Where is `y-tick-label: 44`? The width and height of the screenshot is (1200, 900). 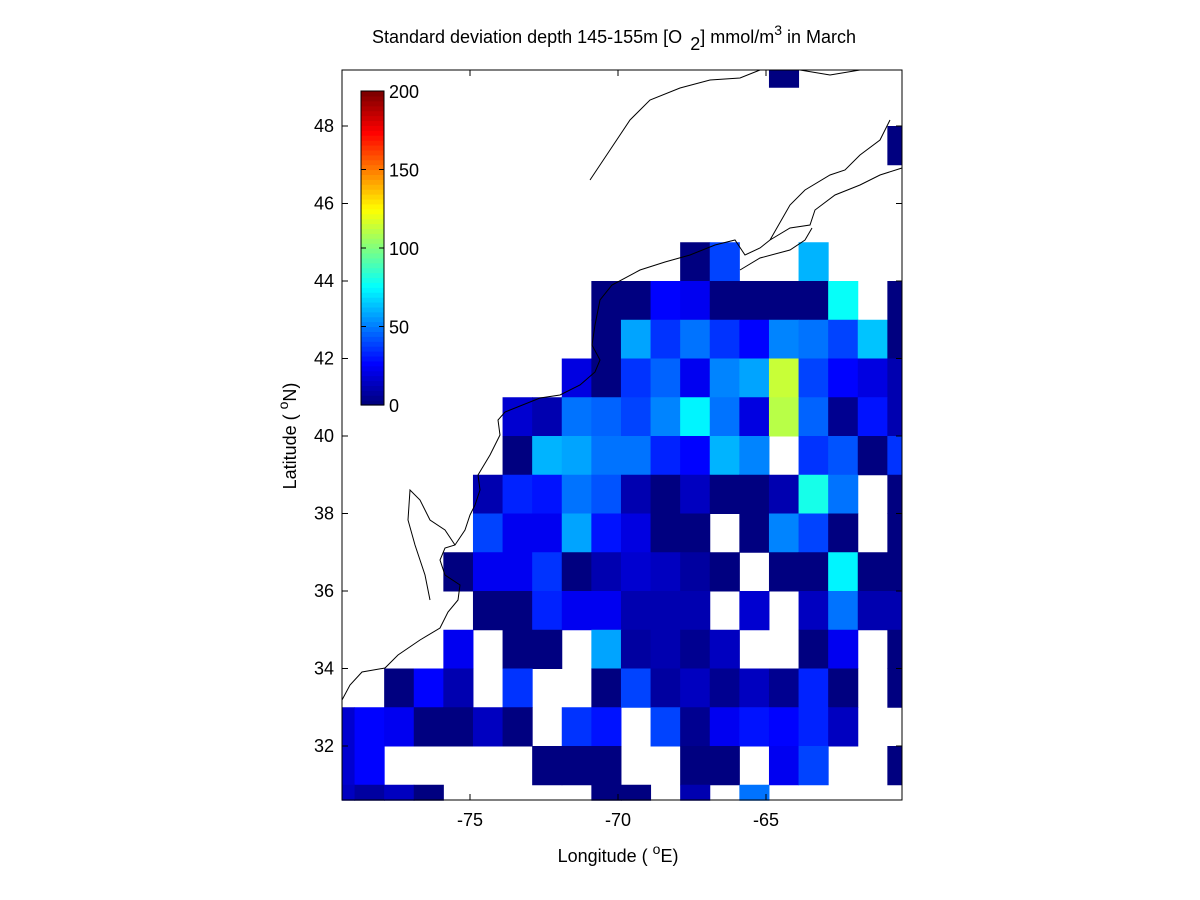
y-tick-label: 44 is located at coordinates (324, 281).